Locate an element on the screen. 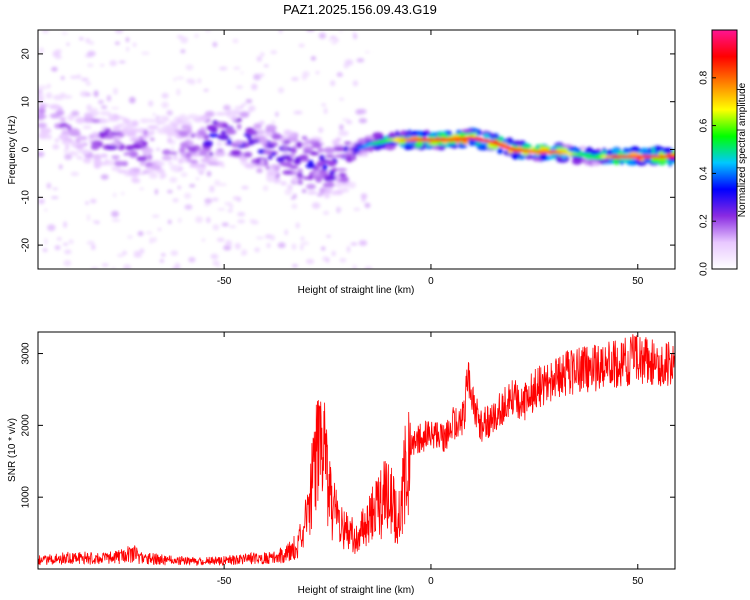  colorbar-tick-label: 0.6 is located at coordinates (704, 125).